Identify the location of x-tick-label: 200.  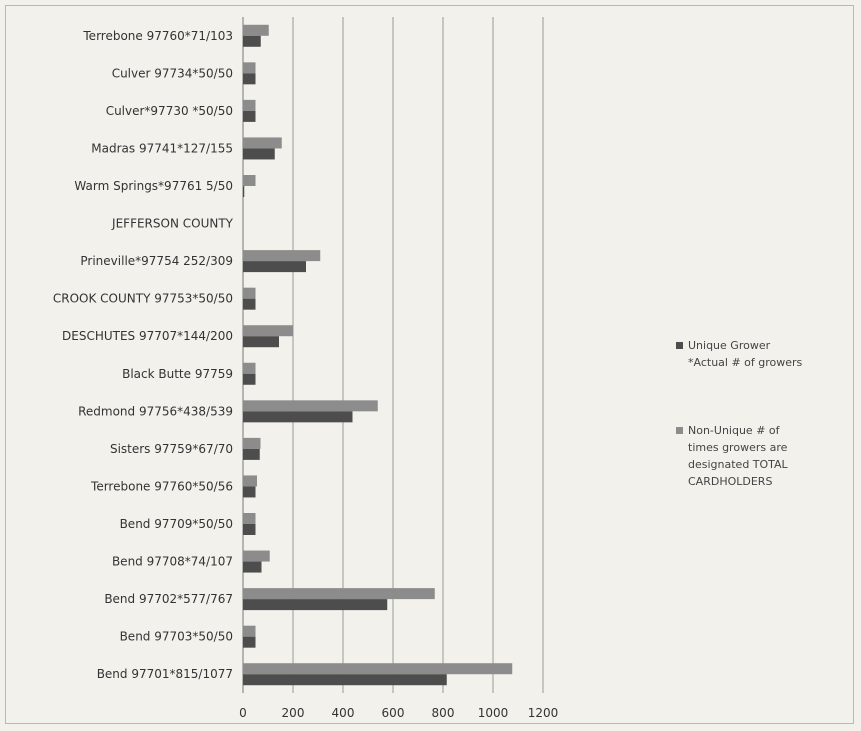
(293, 713).